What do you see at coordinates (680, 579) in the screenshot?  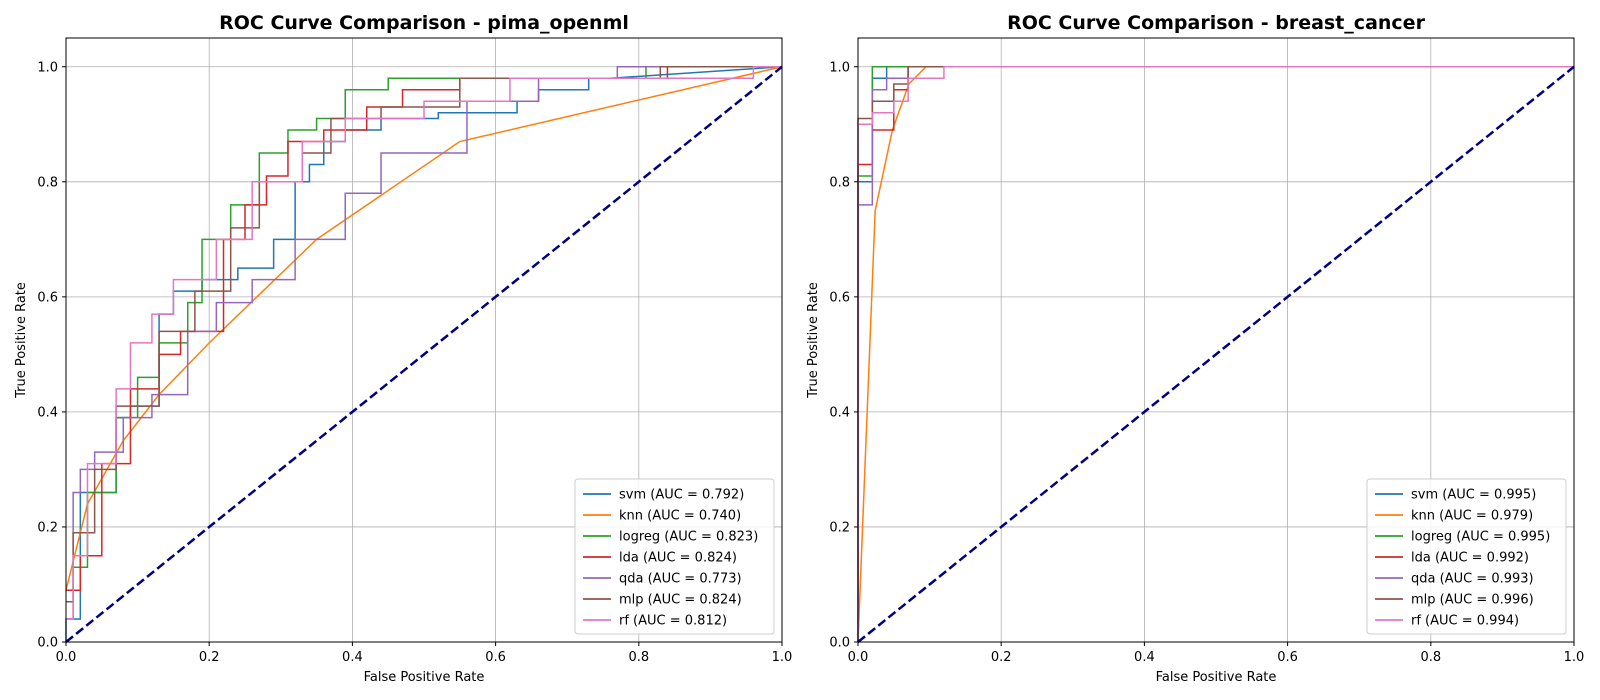 I see `legend-entry: qda (AUC = 0.773)` at bounding box center [680, 579].